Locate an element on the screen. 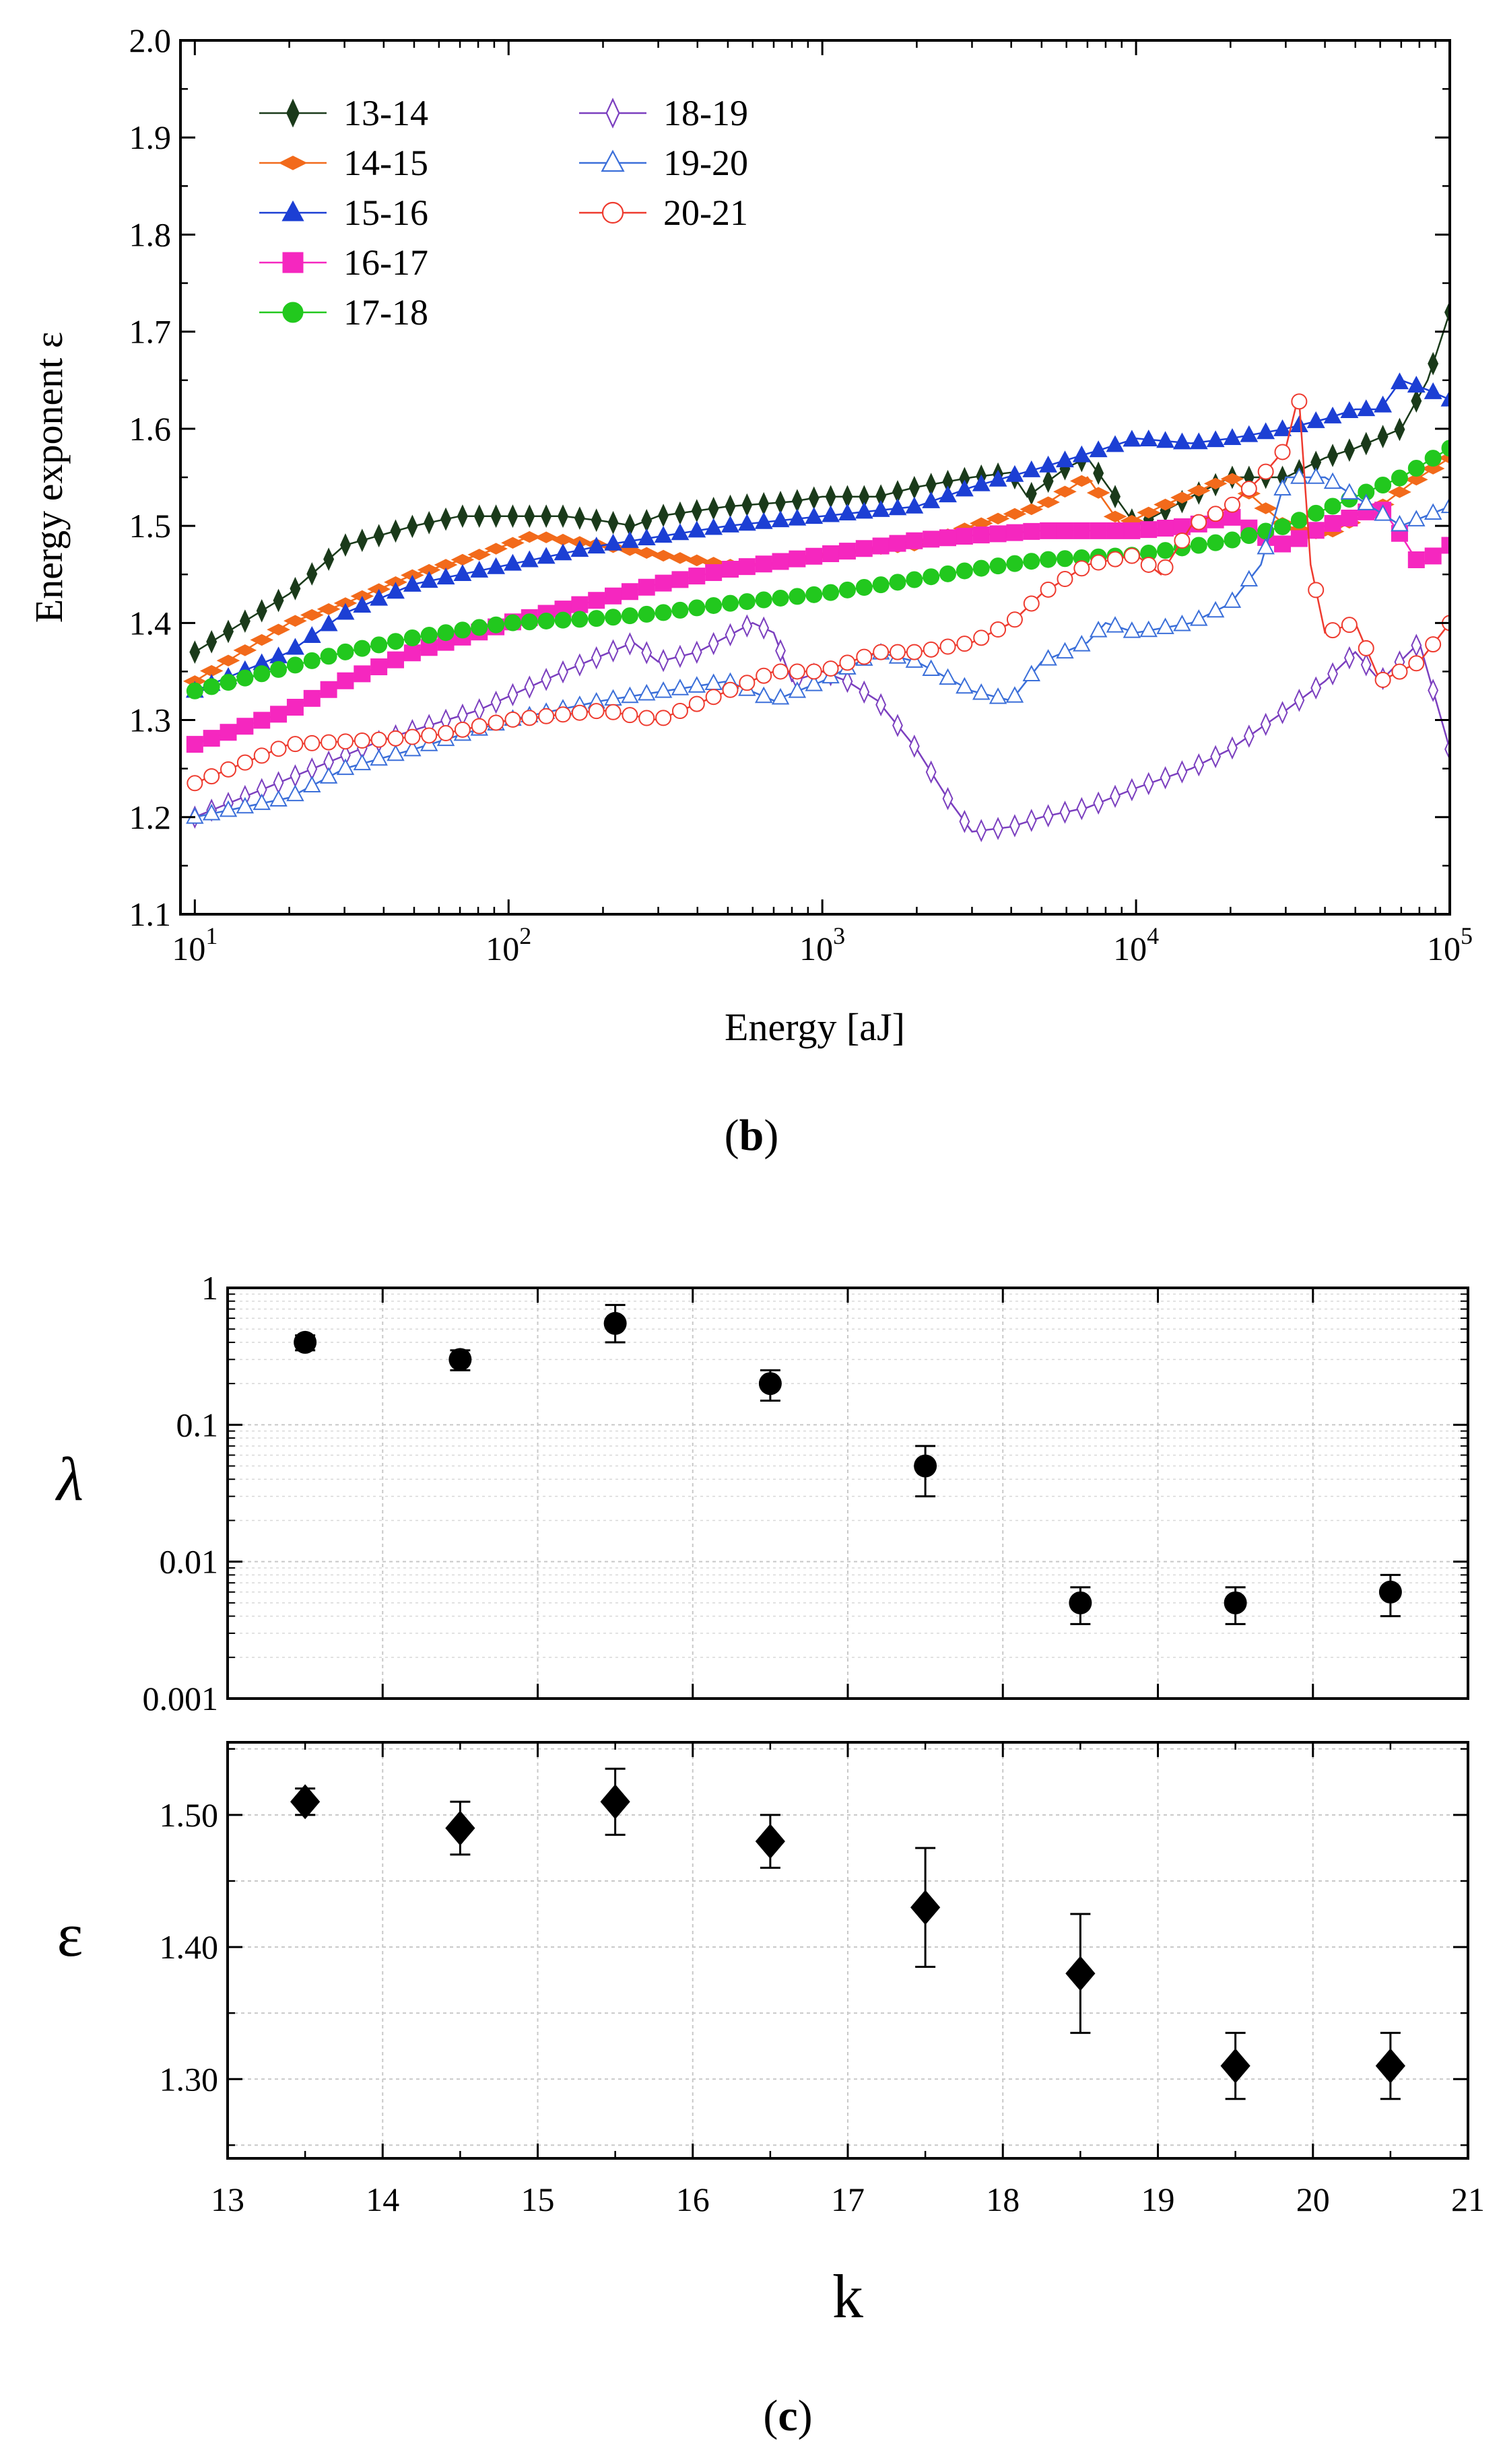 The height and width of the screenshot is (2464, 1503). y-tick-label: 1.9 is located at coordinates (150, 137).